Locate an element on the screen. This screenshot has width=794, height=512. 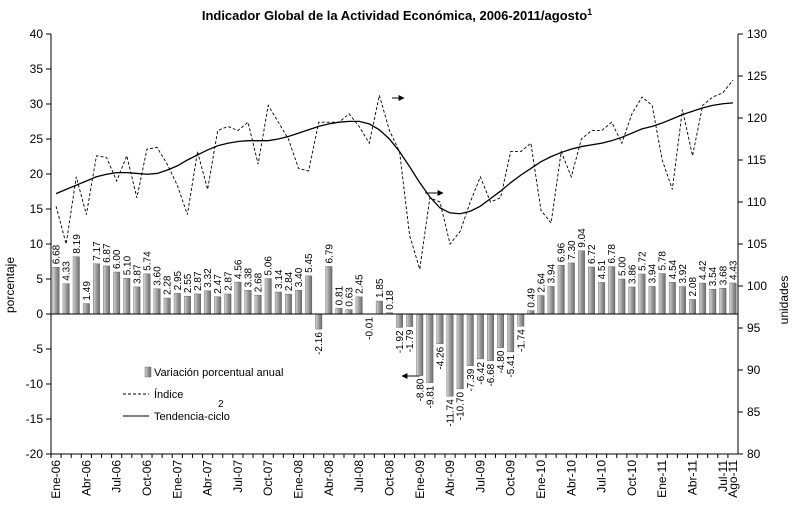
data-label: 1.49 is located at coordinates (87, 291).